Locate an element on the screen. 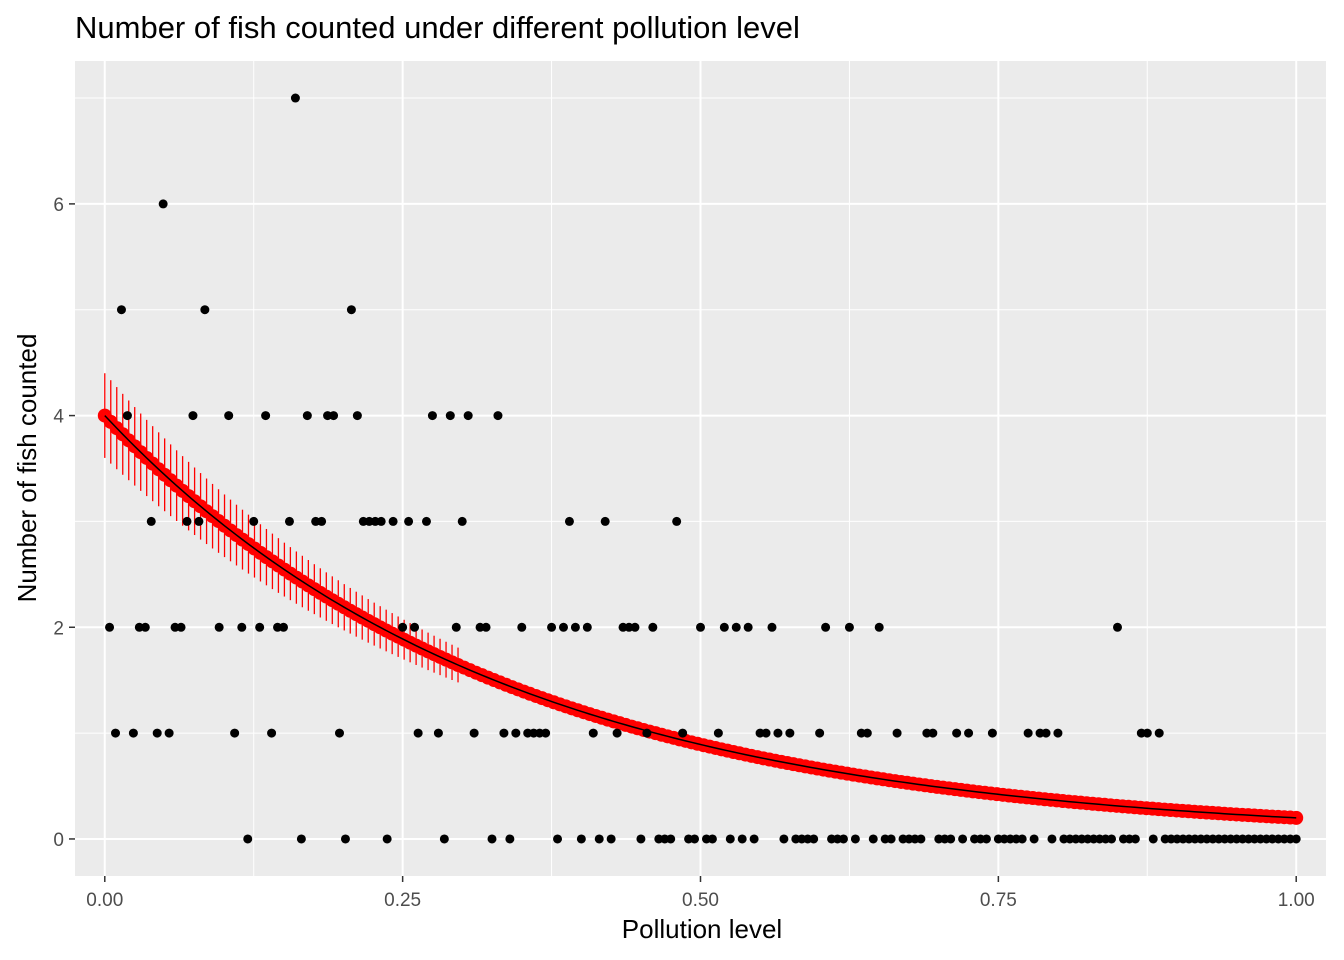 This screenshot has width=1344, height=960. y-tick-label: 4 is located at coordinates (58, 417).